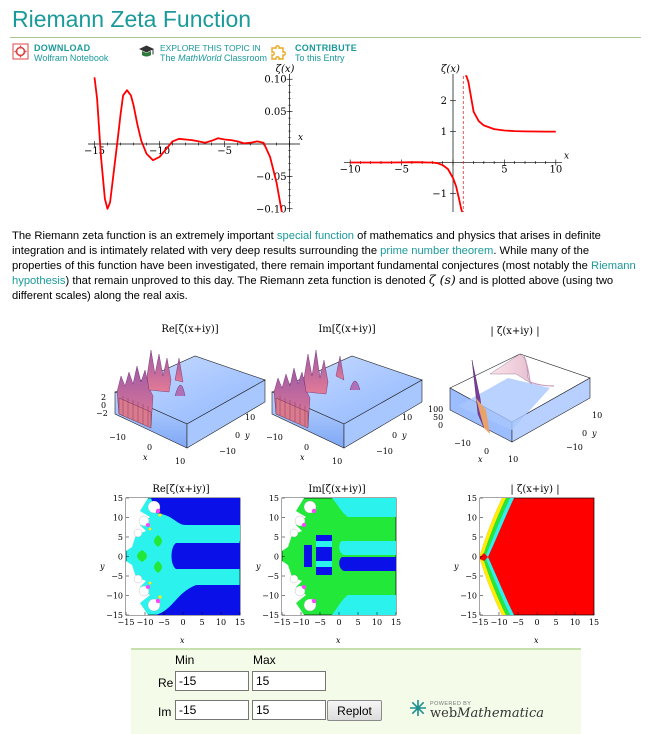  Describe the element at coordinates (444, 132) in the screenshot. I see `y-tick-label: 1` at that location.